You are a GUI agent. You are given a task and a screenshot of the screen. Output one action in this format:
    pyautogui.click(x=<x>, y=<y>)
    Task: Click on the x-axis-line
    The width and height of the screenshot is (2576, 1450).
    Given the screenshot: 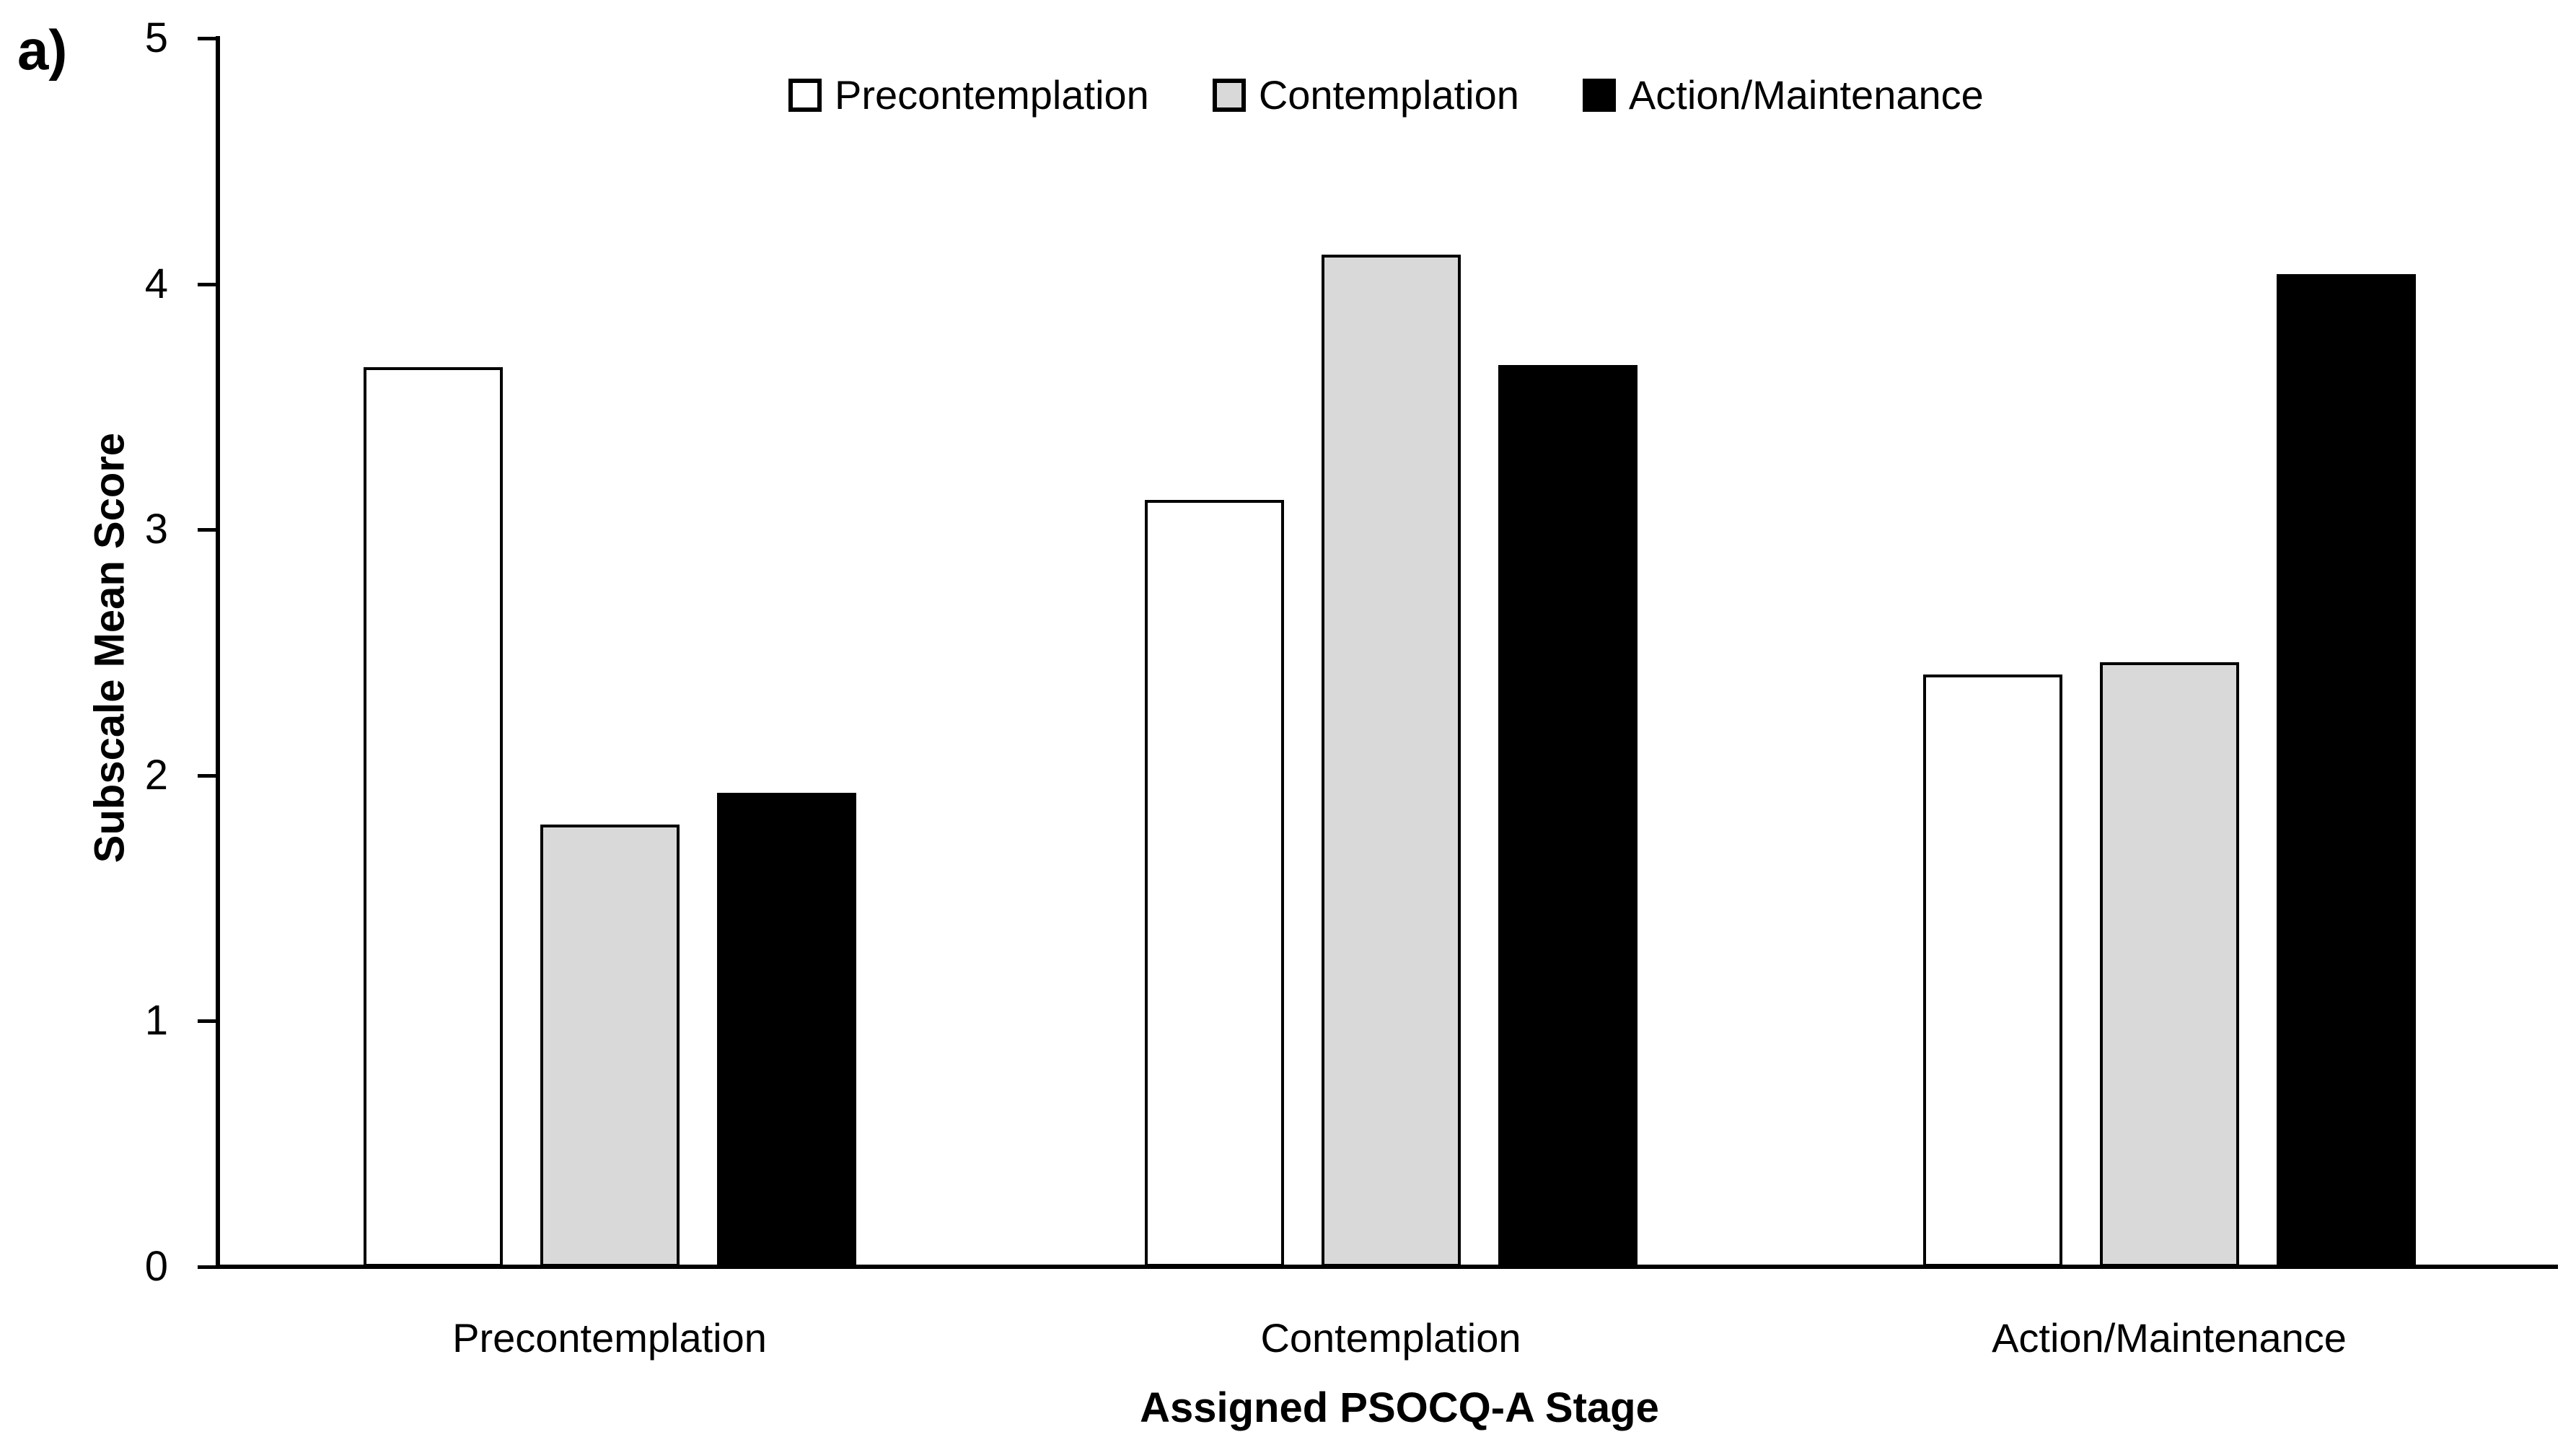 What is the action you would take?
    pyautogui.click(x=1387, y=1267)
    